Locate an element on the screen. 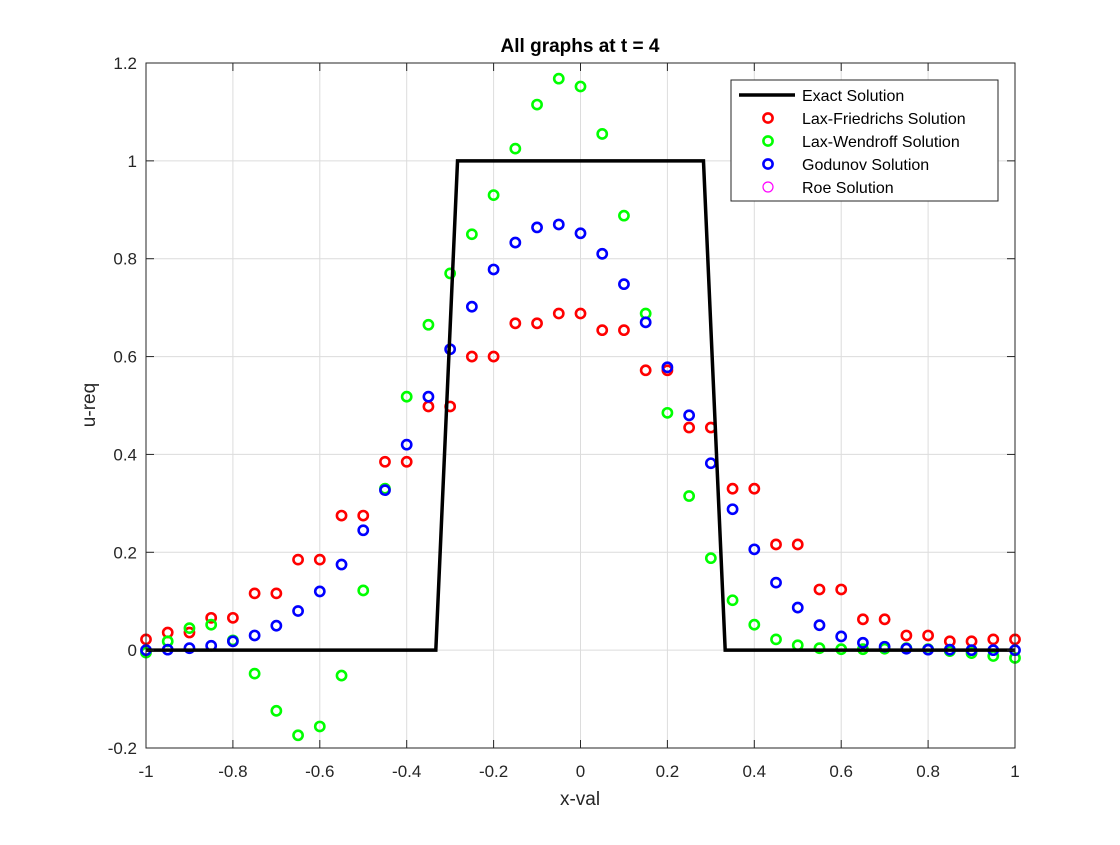 The width and height of the screenshot is (1120, 845). legend-label-godunov-solution: Godunov Solution is located at coordinates (865, 165).